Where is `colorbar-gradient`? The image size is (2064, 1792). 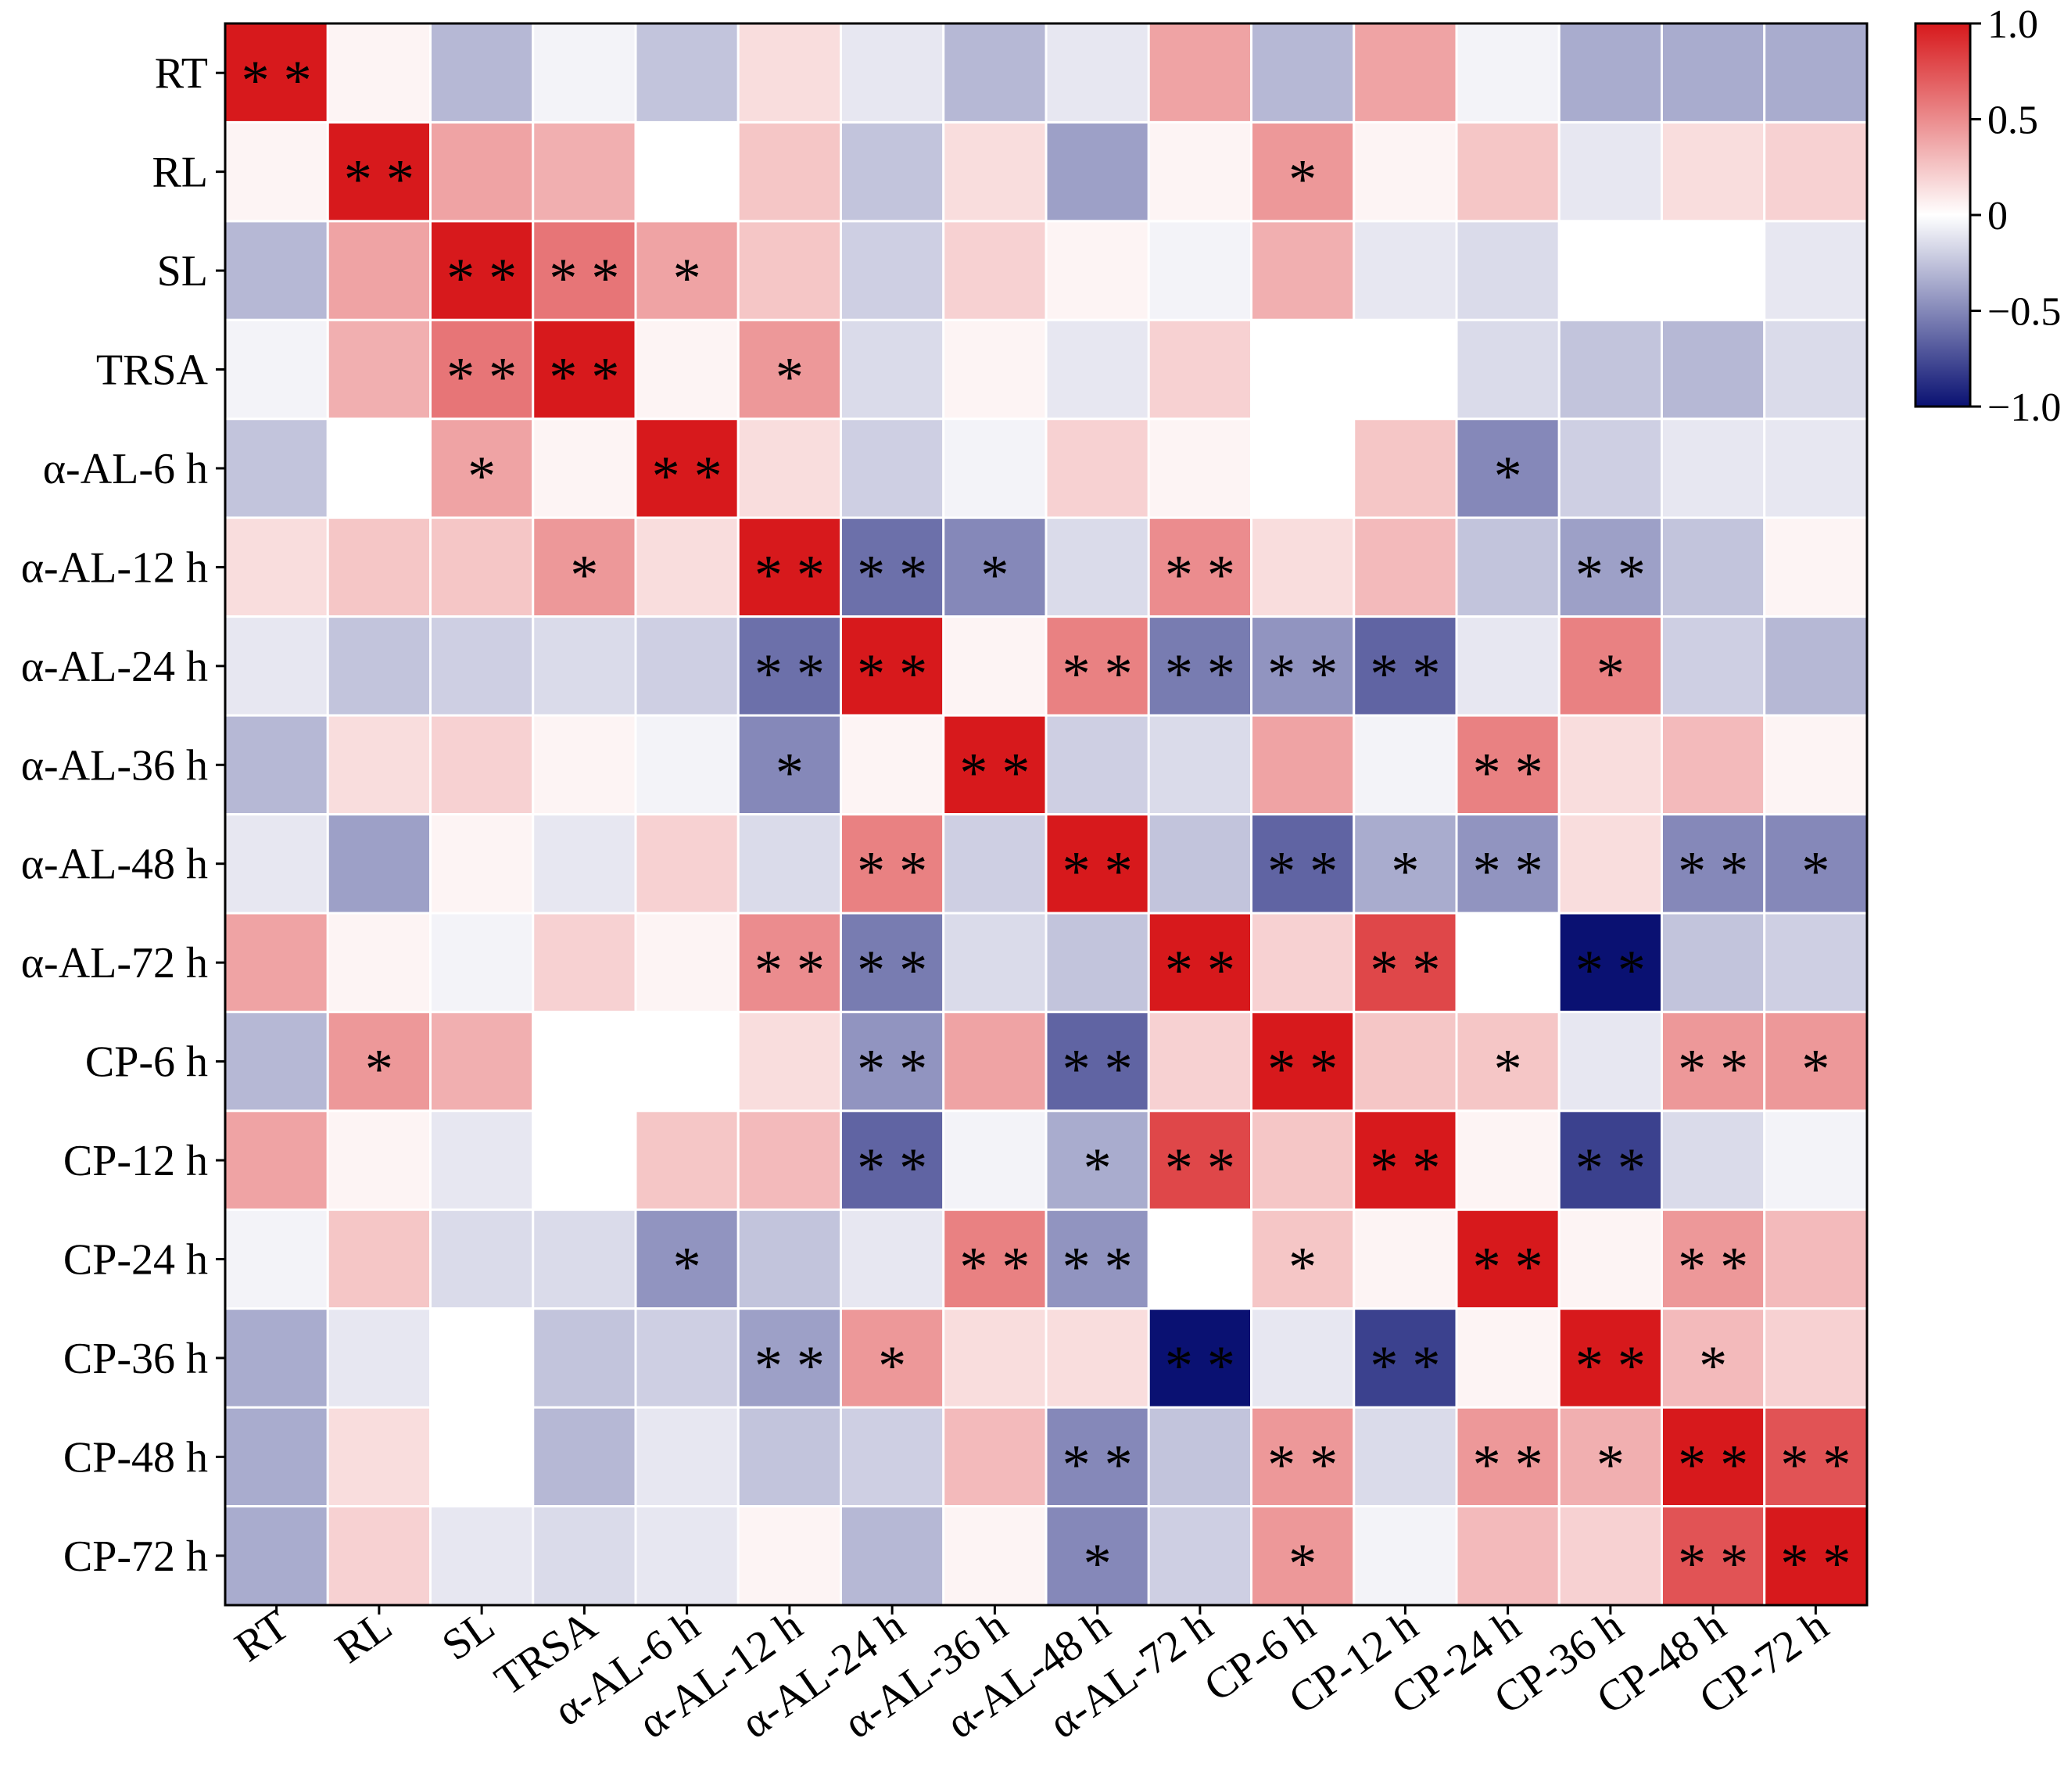
colorbar-gradient is located at coordinates (1943, 215).